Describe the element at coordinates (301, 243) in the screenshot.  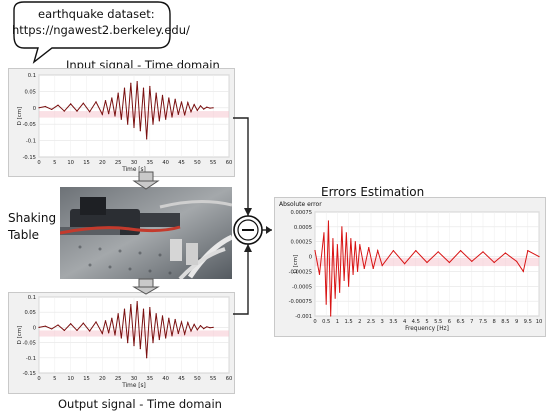
I see `y-tick-label: 0.00025` at that location.